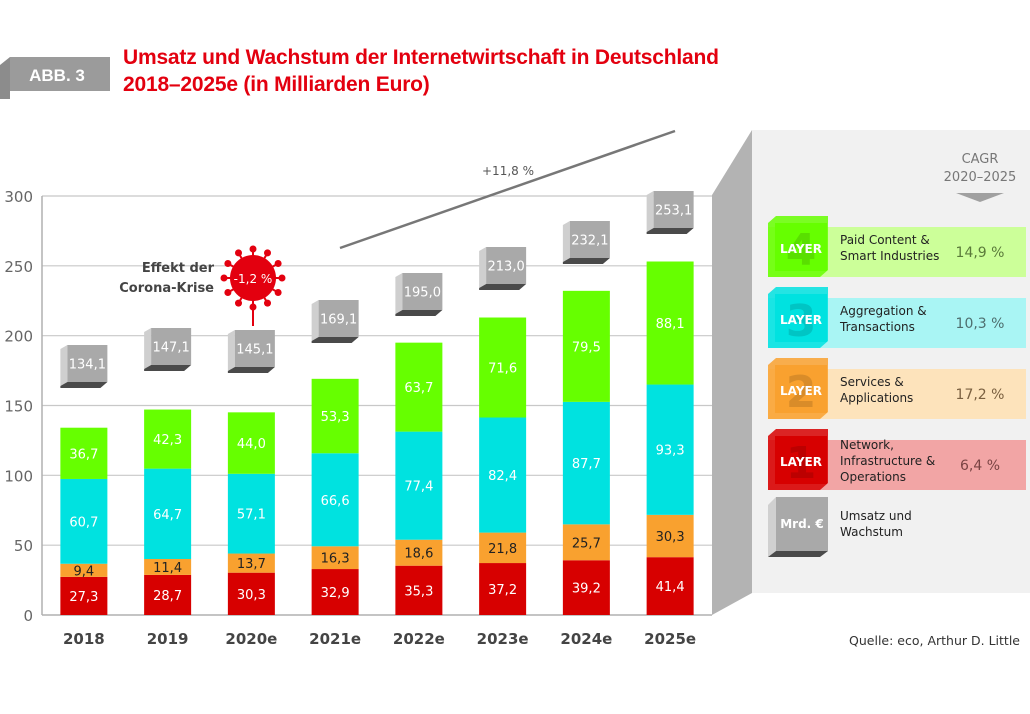  I want to click on total-value-label: 253,1, so click(673, 211).